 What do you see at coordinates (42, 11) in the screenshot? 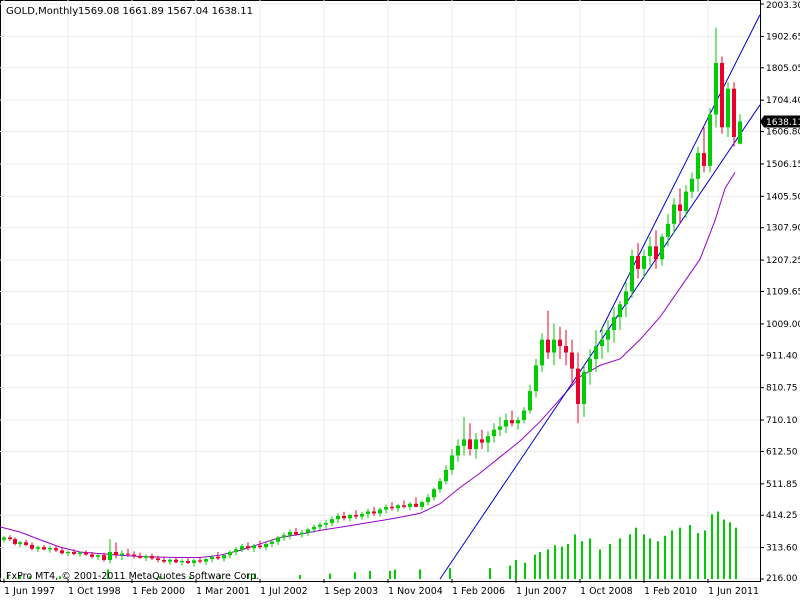
I see `chart-symbol-title: GOLD,Monthly` at bounding box center [42, 11].